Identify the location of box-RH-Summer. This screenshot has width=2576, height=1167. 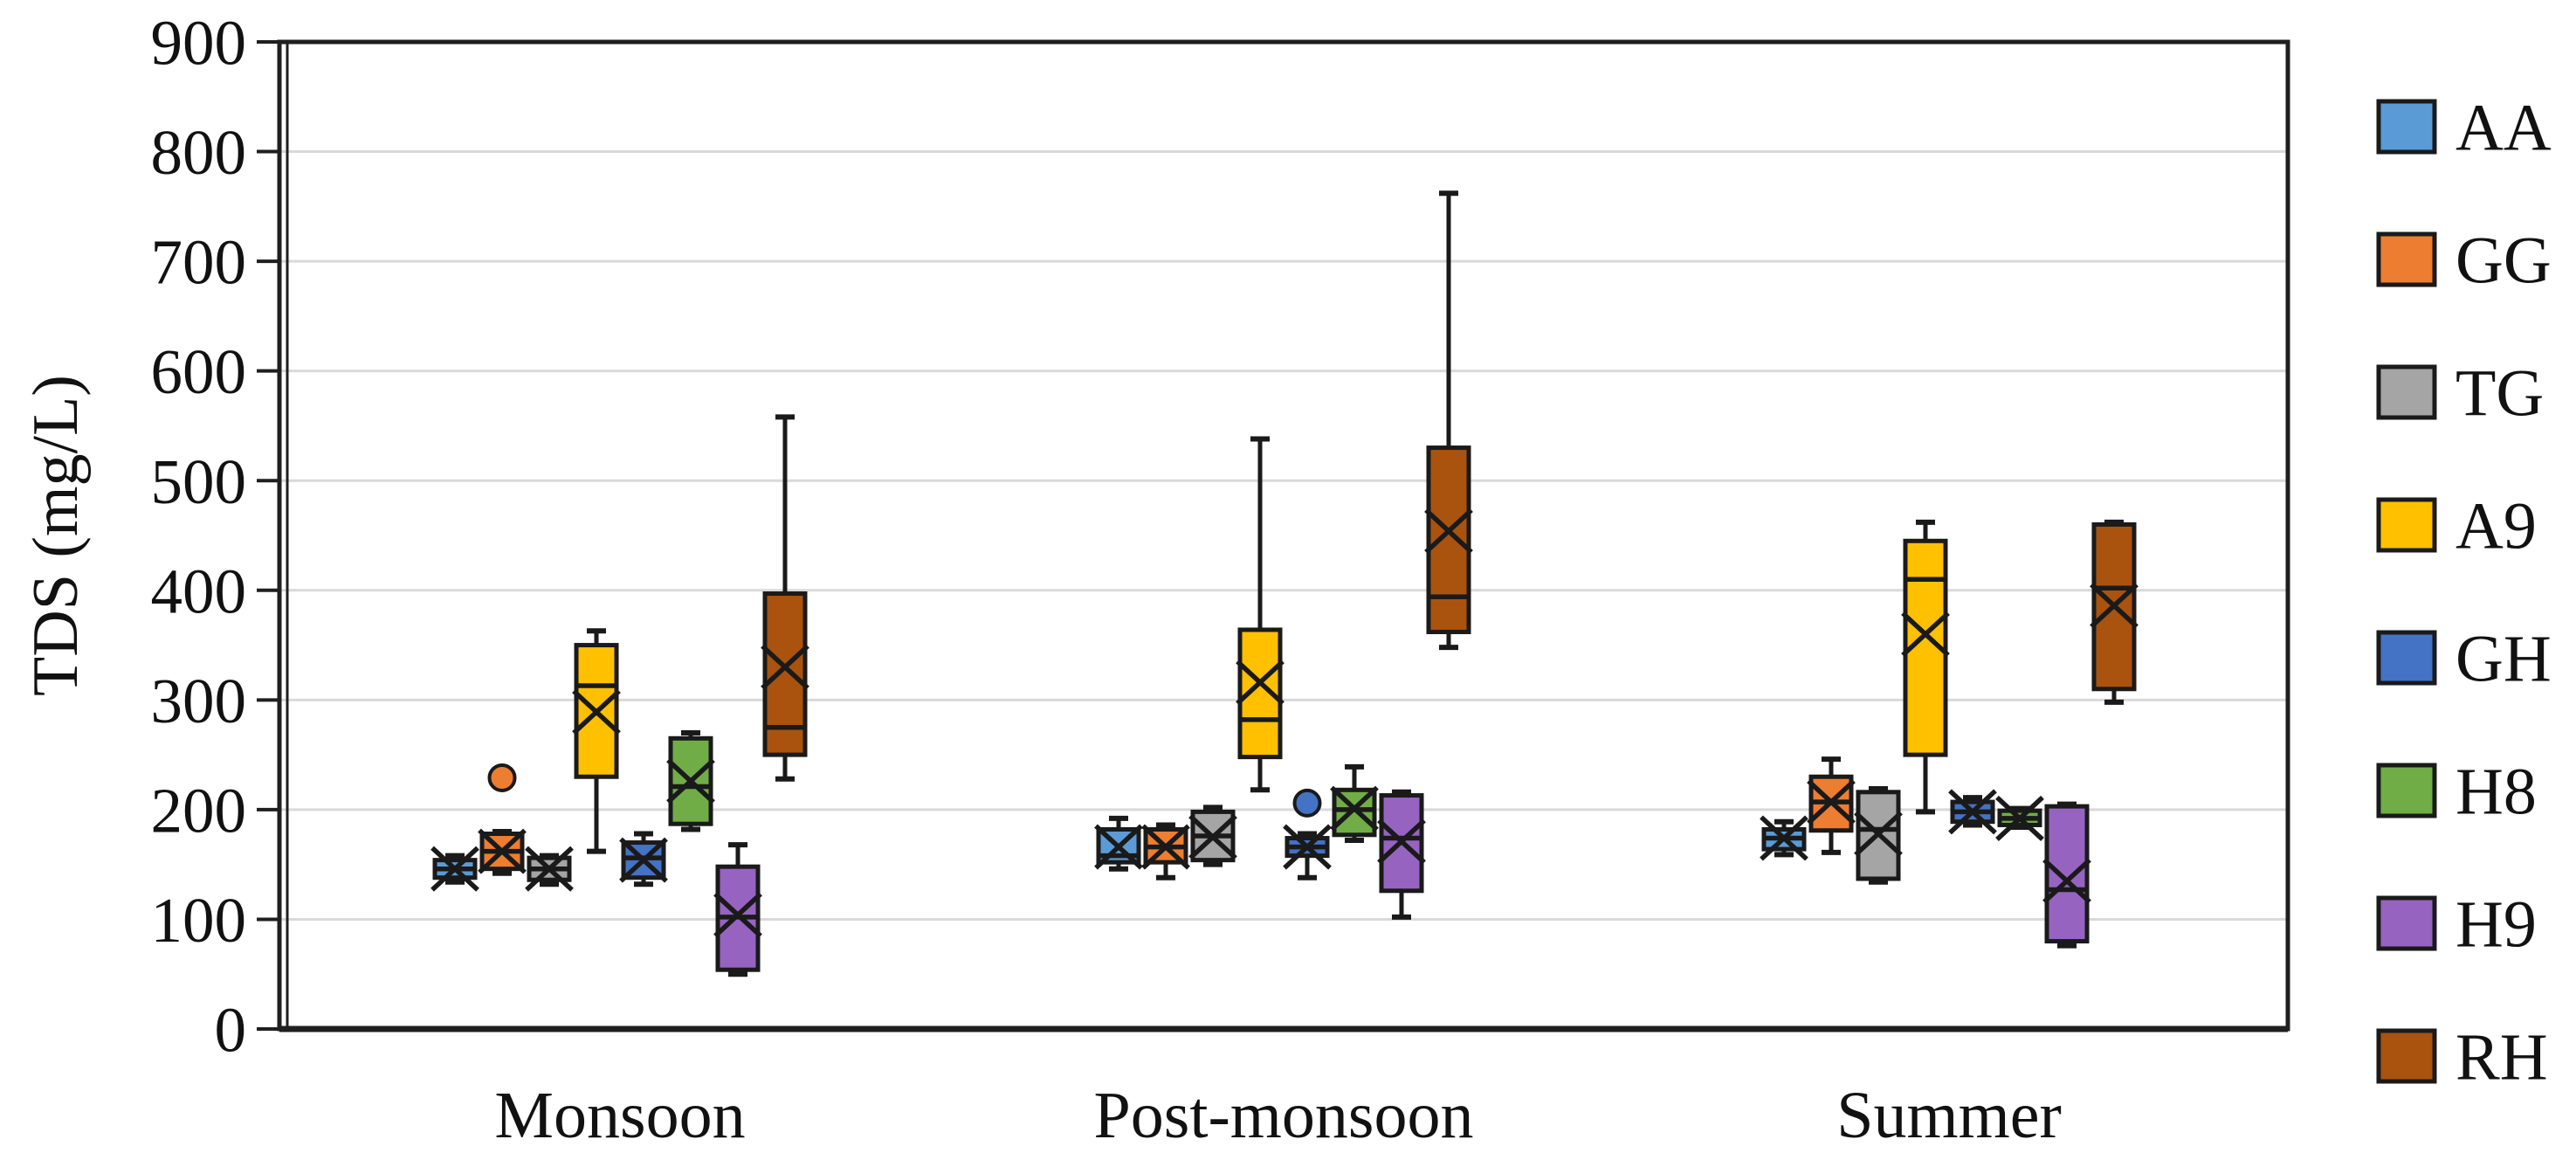
(2114, 612).